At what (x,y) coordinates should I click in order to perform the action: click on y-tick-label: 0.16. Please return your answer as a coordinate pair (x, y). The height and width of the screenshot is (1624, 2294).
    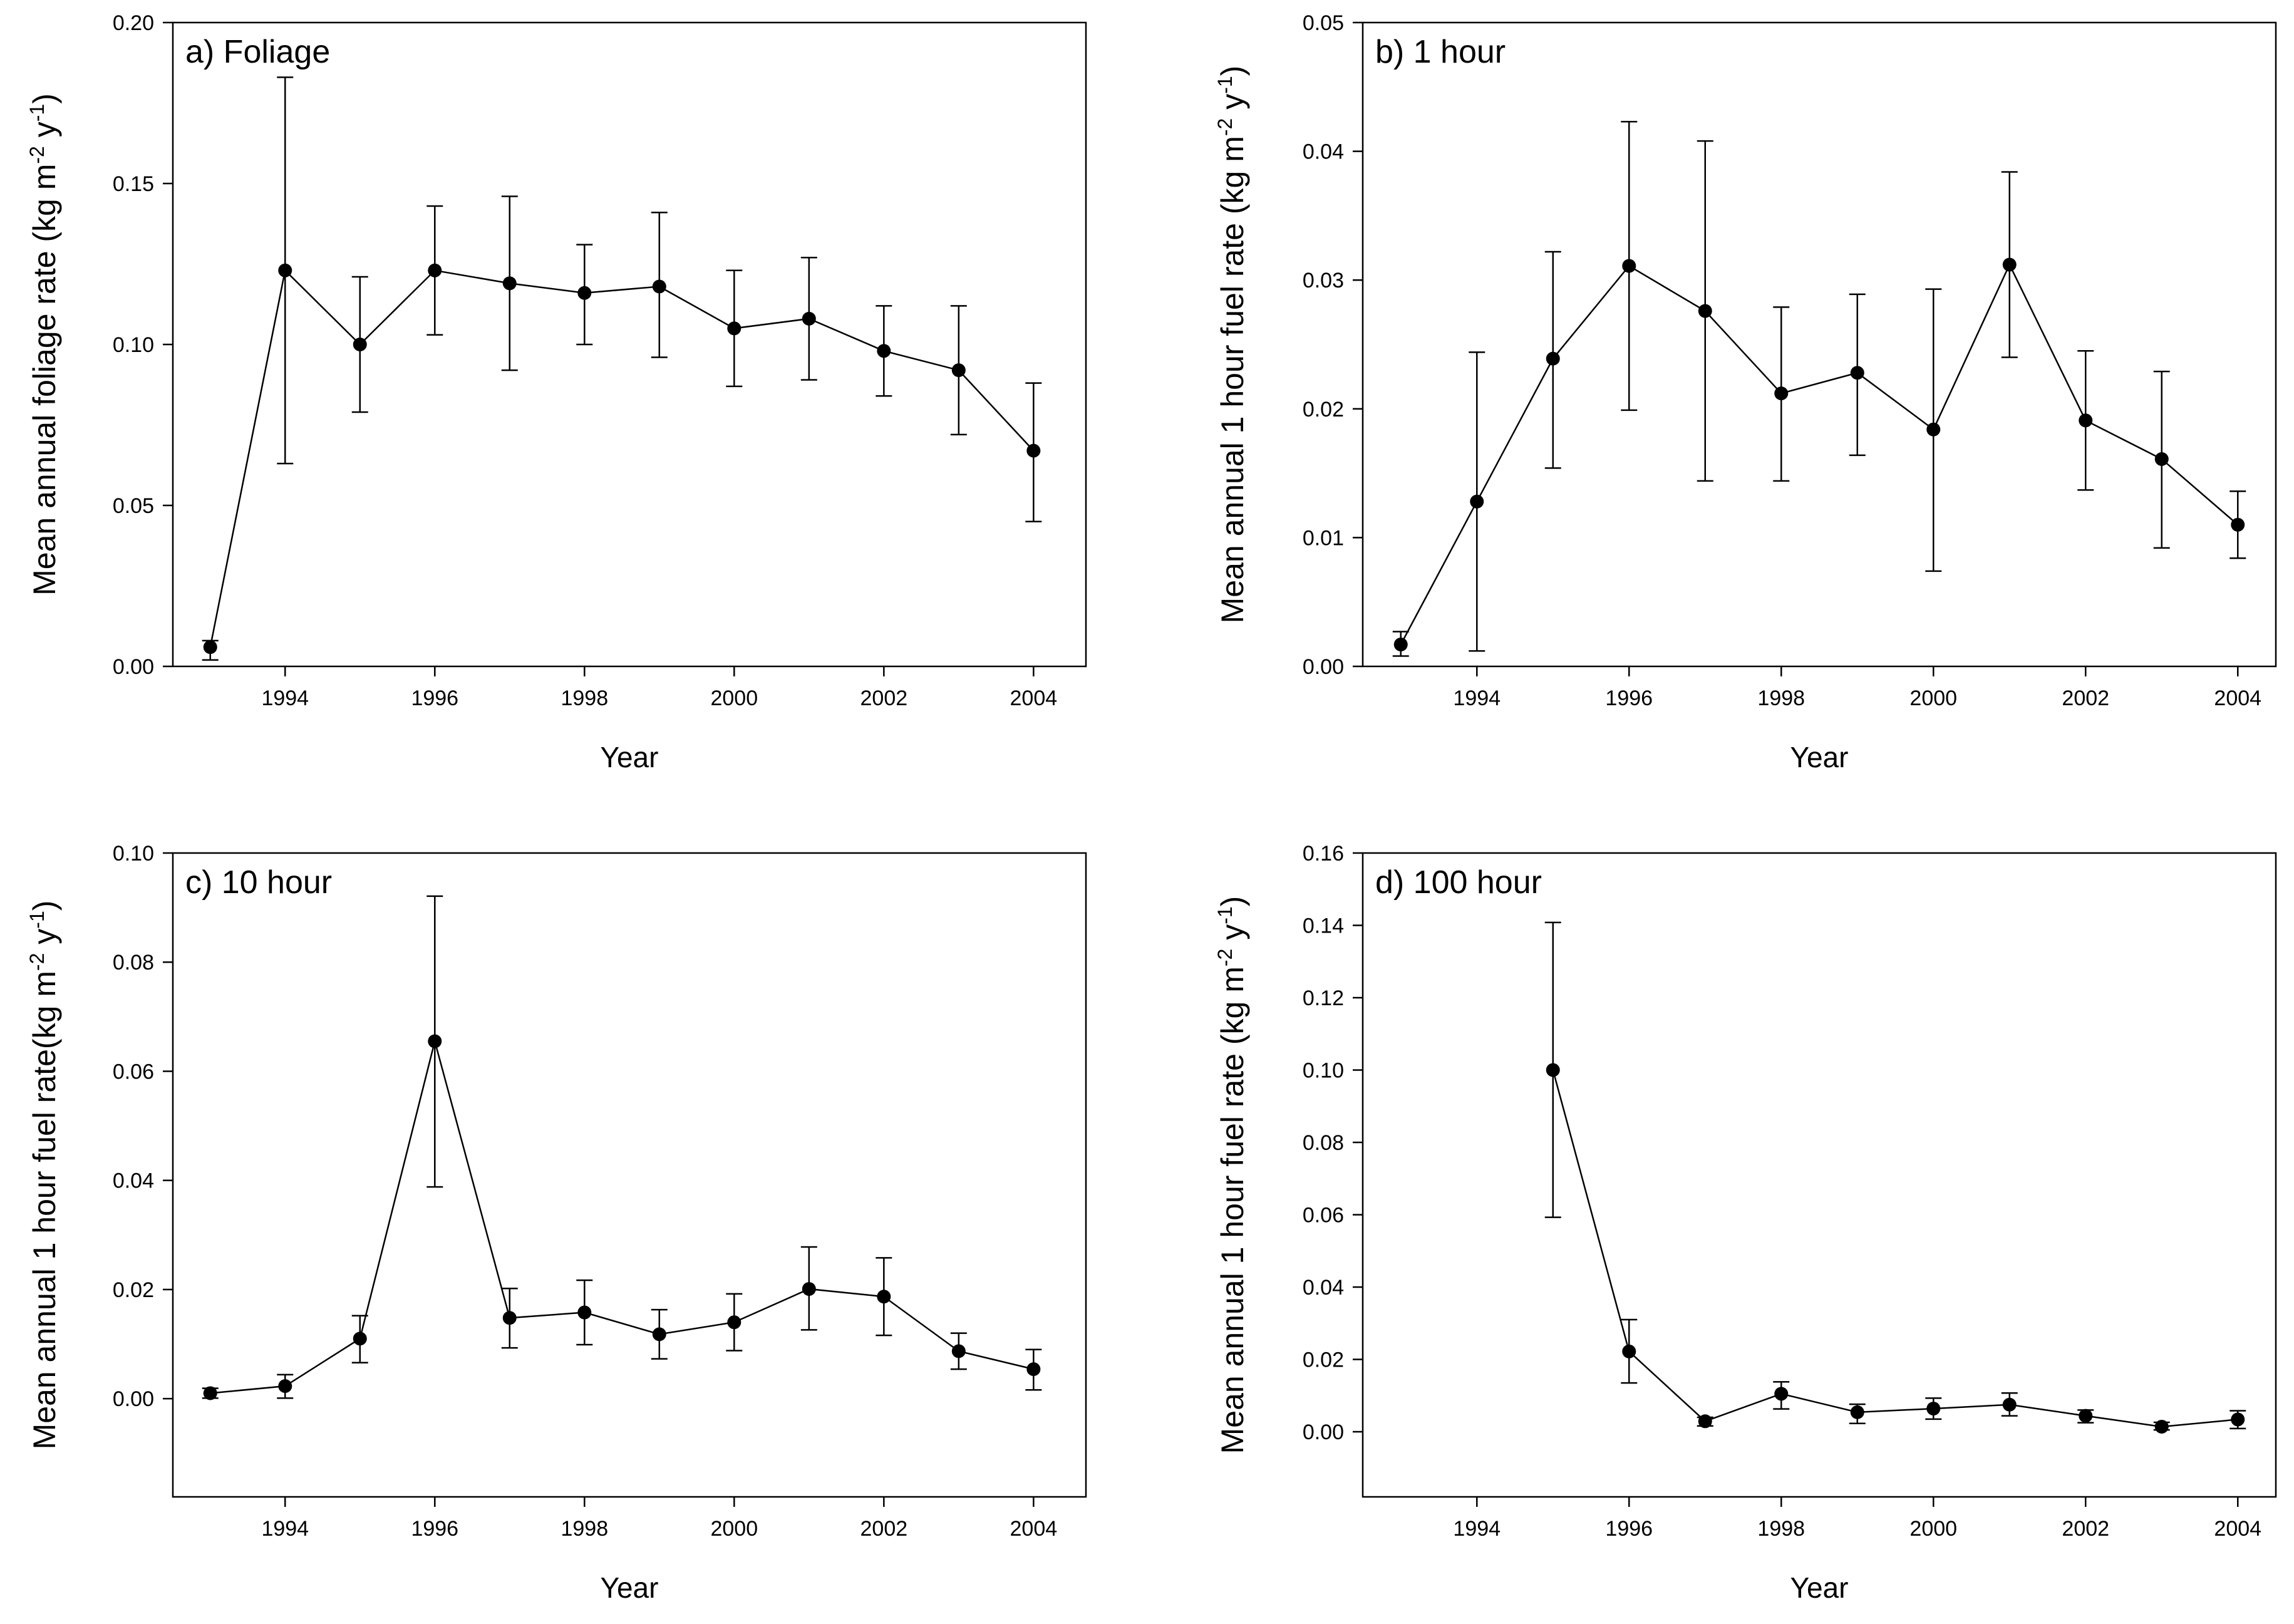
    Looking at the image, I should click on (1323, 854).